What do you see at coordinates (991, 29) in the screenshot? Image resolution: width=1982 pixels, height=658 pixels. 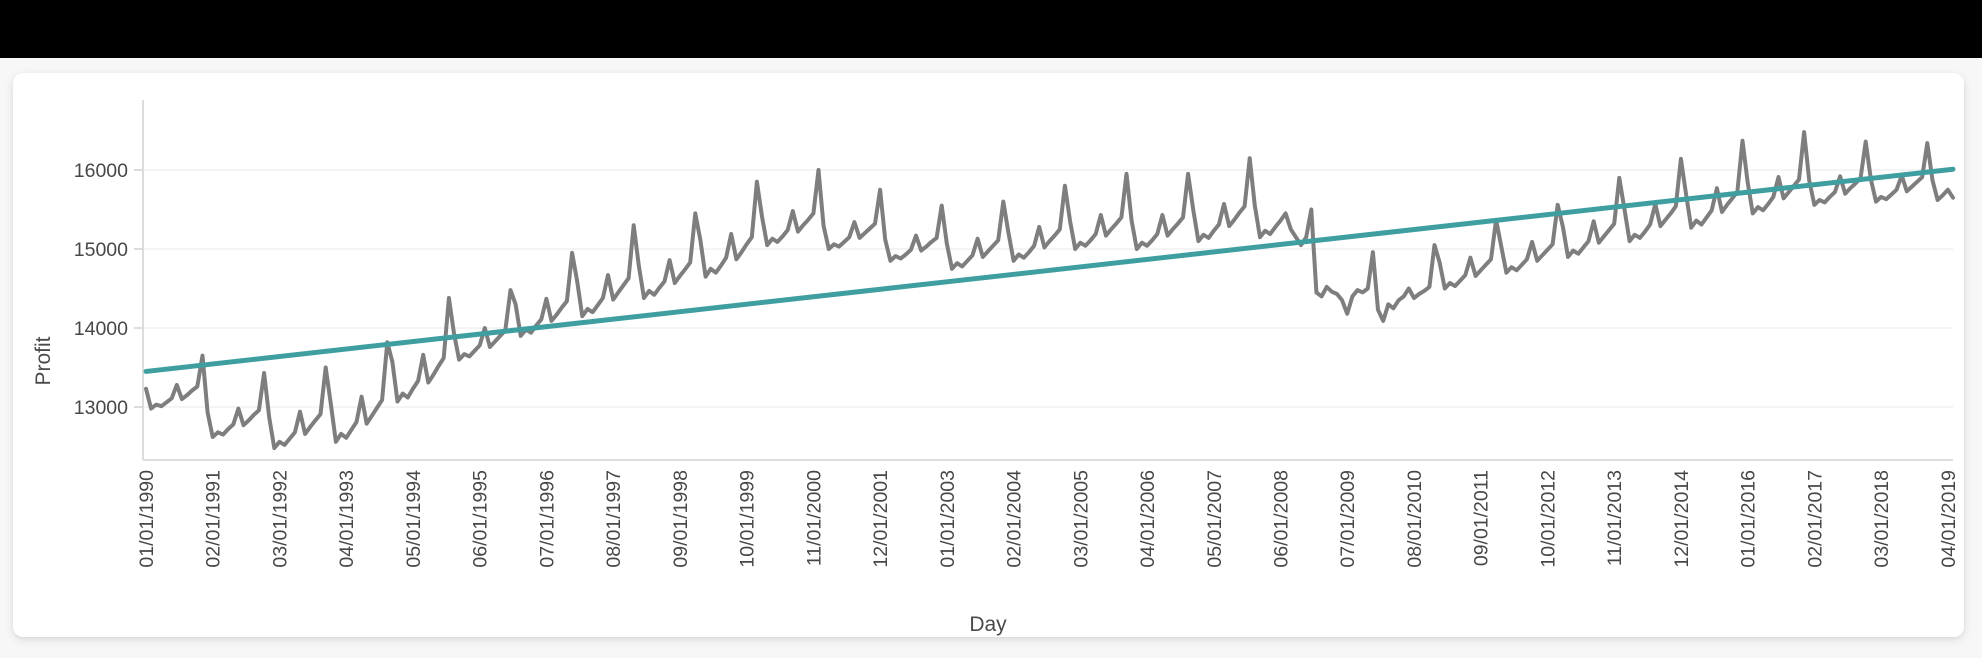 I see `top-bar` at bounding box center [991, 29].